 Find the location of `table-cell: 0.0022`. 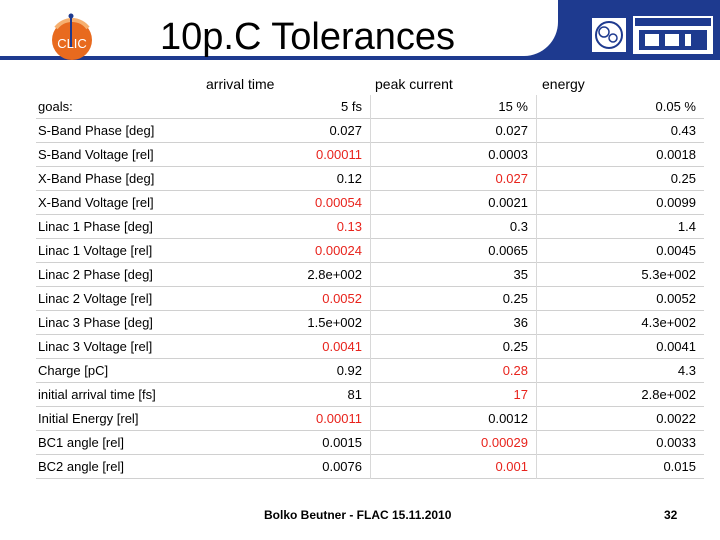

table-cell: 0.0022 is located at coordinates (620, 419).